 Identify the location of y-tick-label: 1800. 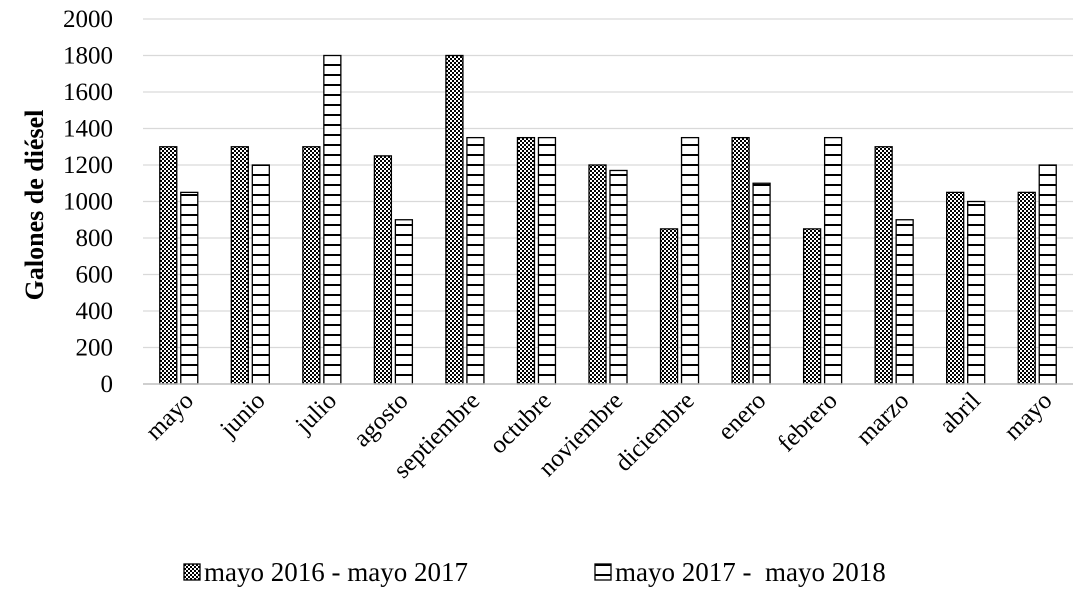
(88, 56).